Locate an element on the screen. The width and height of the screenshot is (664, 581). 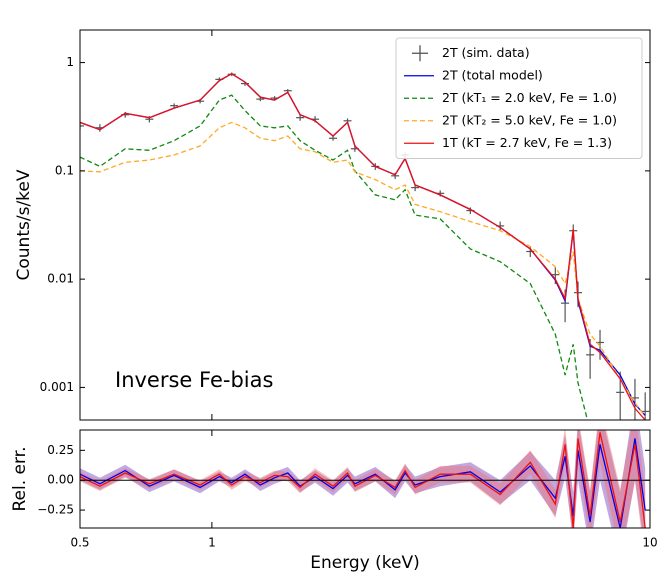
x-tick-label: 1 is located at coordinates (212, 543).